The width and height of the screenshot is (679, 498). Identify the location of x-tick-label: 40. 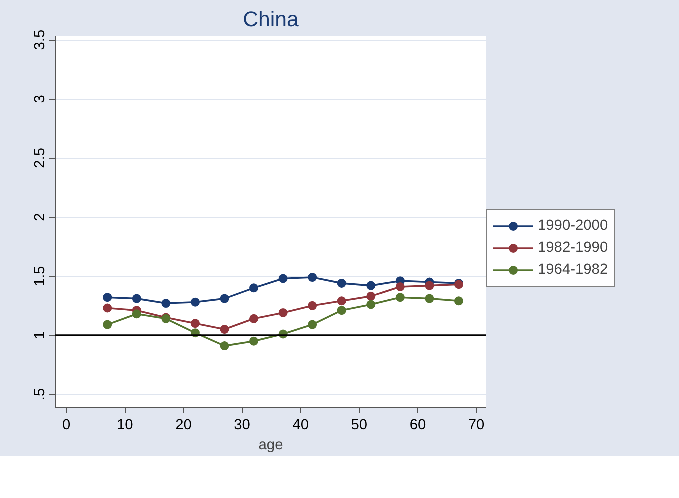
(301, 426).